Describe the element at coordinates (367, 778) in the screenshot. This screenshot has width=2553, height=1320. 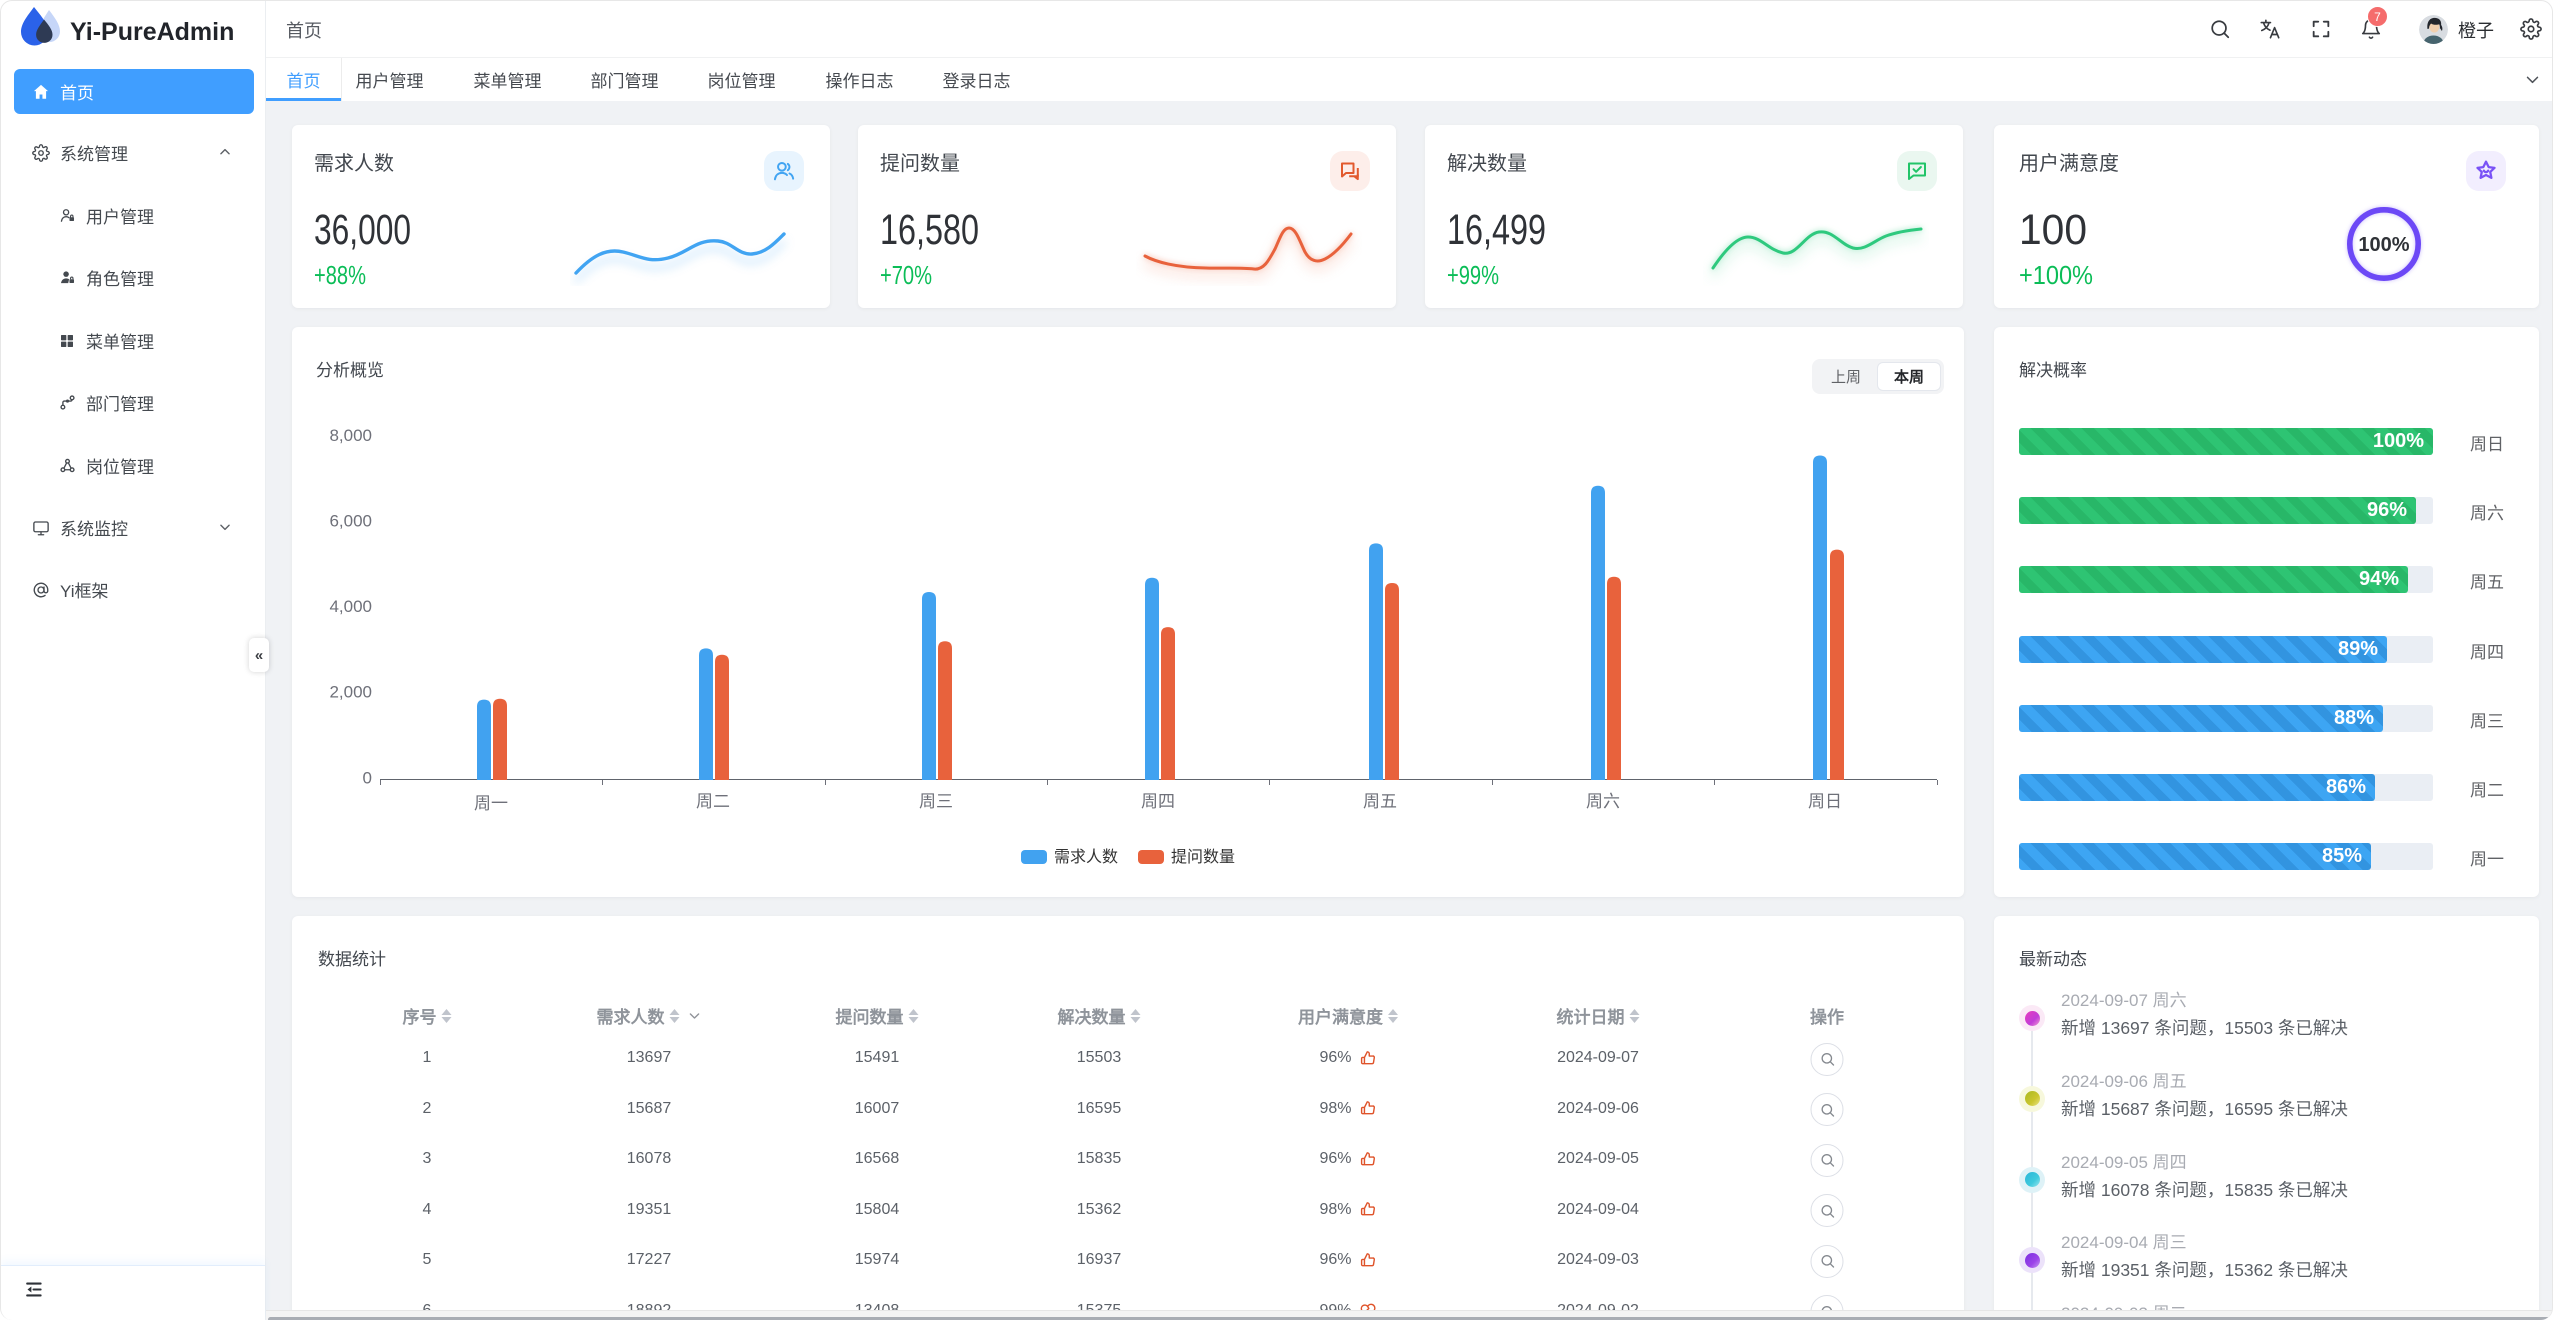
I see `svg-text: 0` at that location.